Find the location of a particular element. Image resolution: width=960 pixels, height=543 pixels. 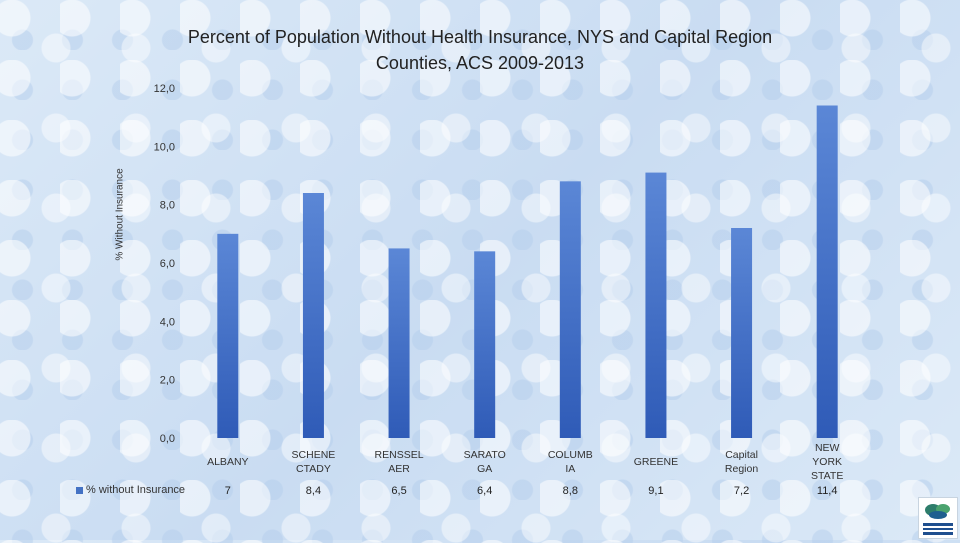

category-label: COLUMB IA is located at coordinates (570, 462).